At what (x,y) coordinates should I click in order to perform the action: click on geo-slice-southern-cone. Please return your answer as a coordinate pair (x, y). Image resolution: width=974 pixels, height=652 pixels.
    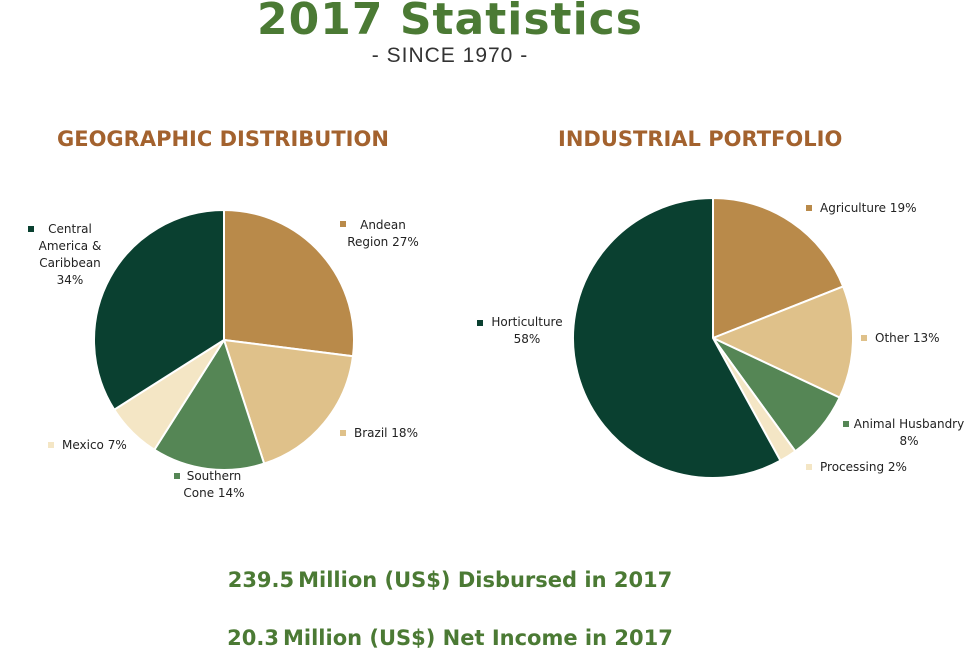
    Looking at the image, I should click on (209, 404).